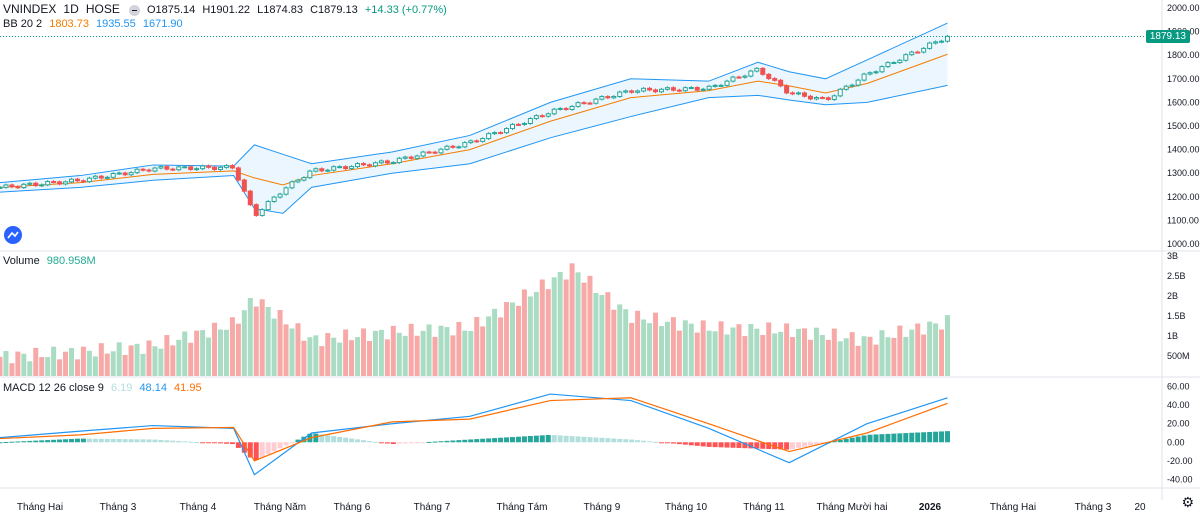 The width and height of the screenshot is (1200, 514). Describe the element at coordinates (71, 9) in the screenshot. I see `interval: 1D` at that location.